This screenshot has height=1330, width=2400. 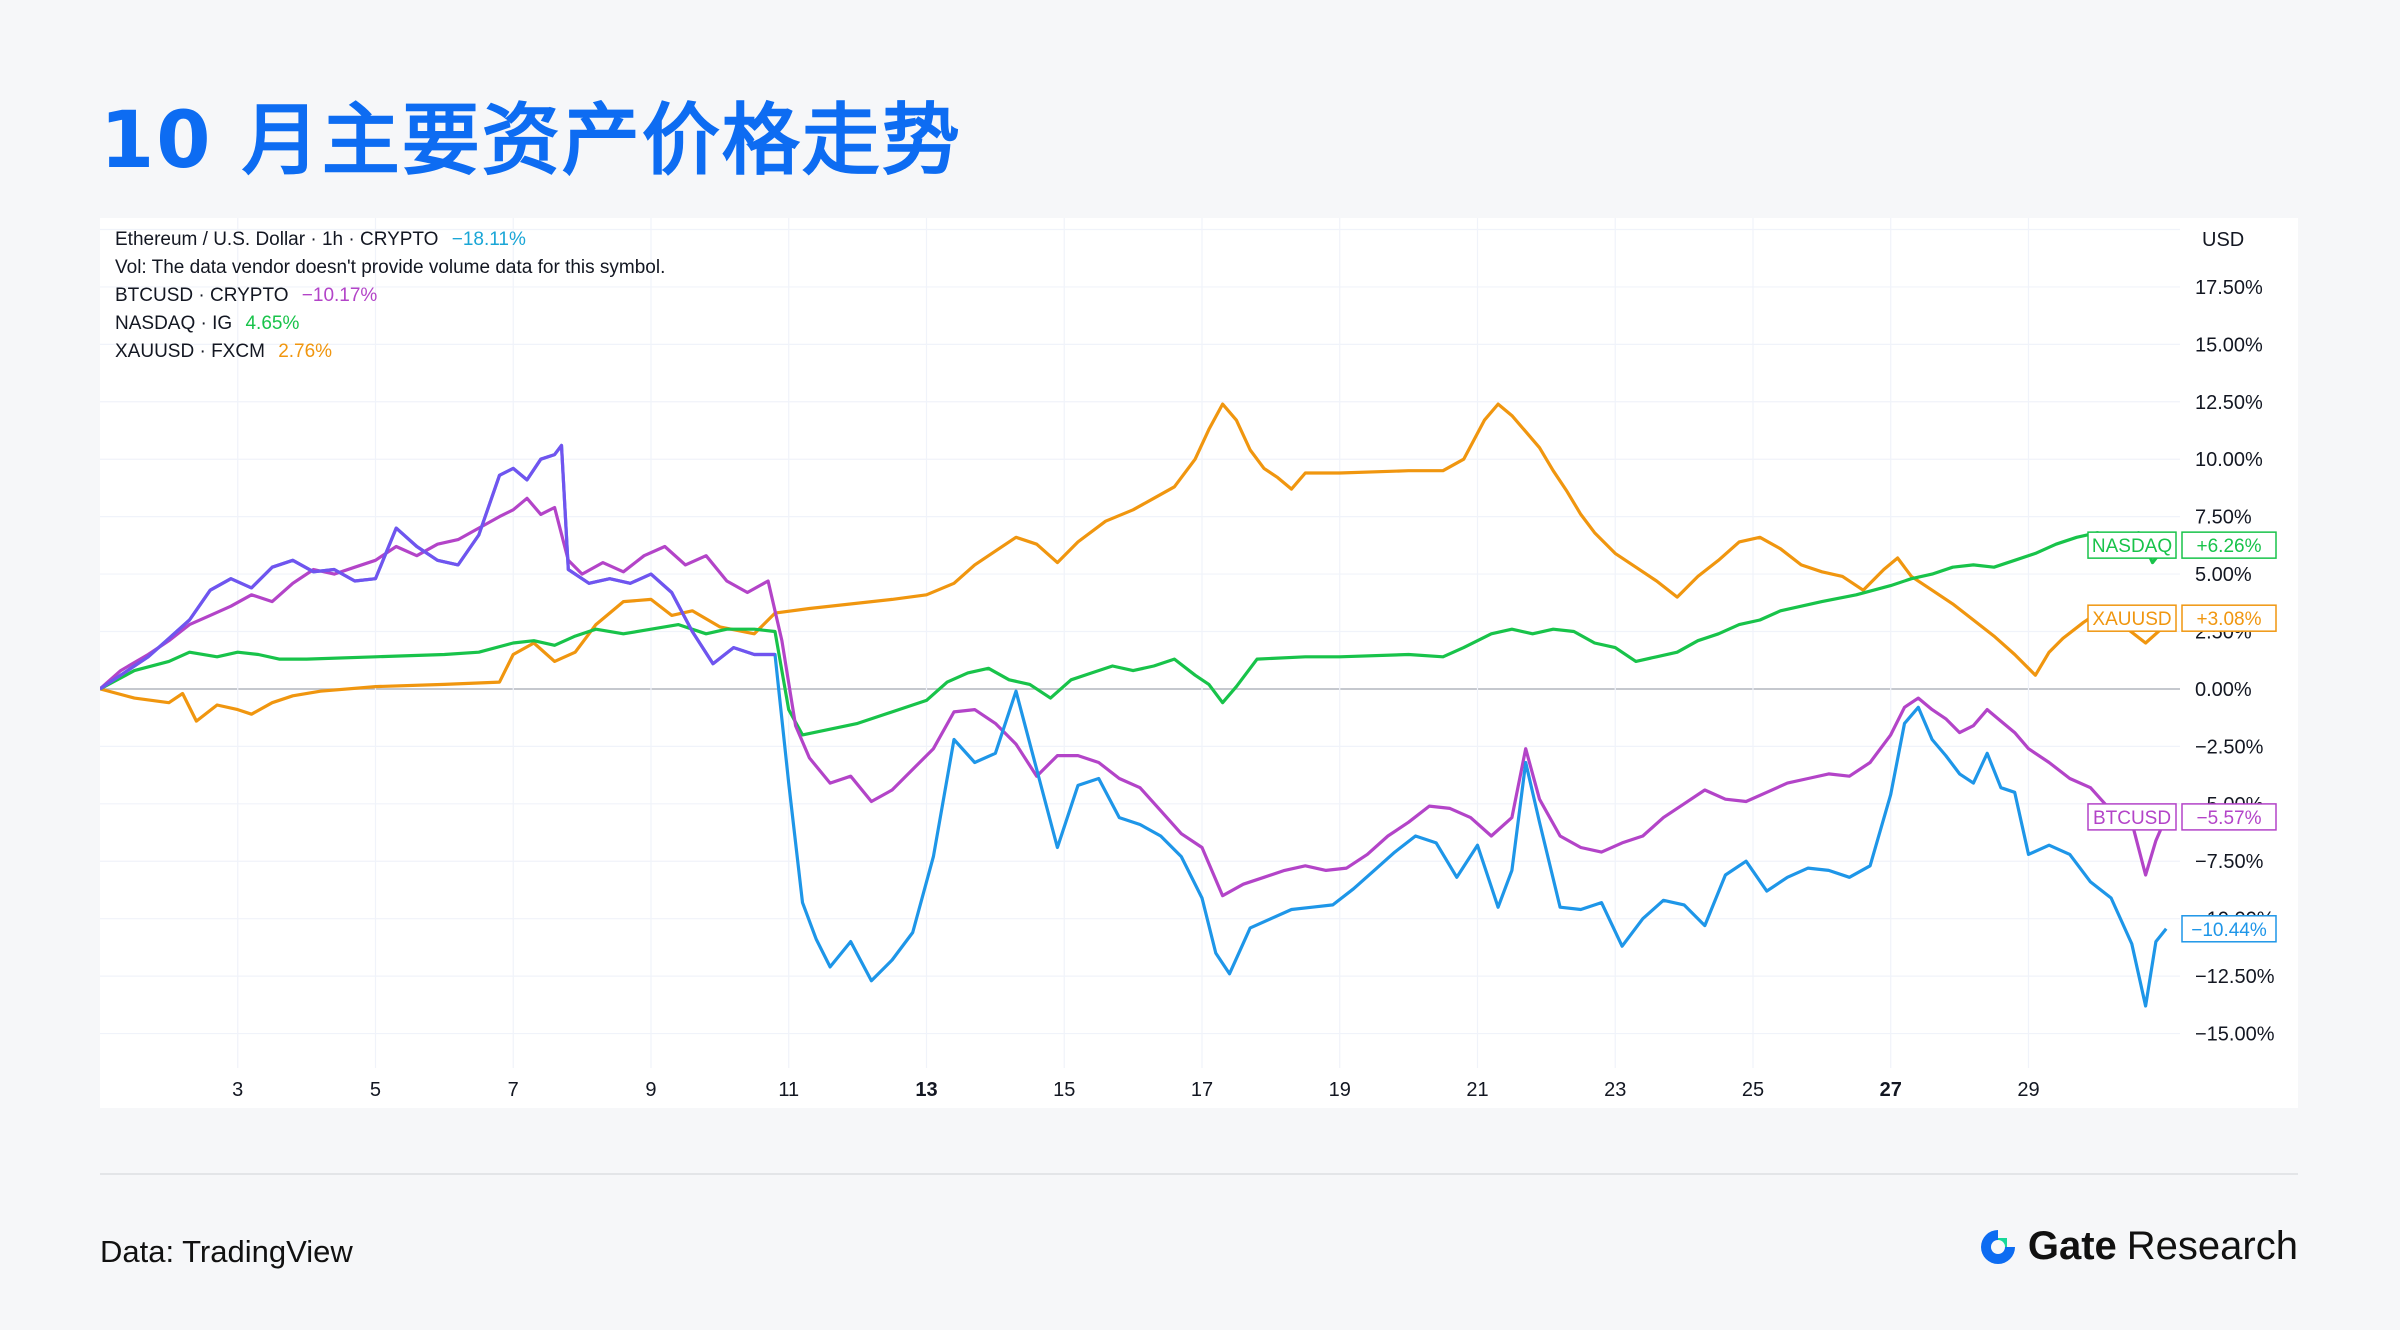 I want to click on legend-nasdaq-change: 4.65%, so click(x=272, y=323).